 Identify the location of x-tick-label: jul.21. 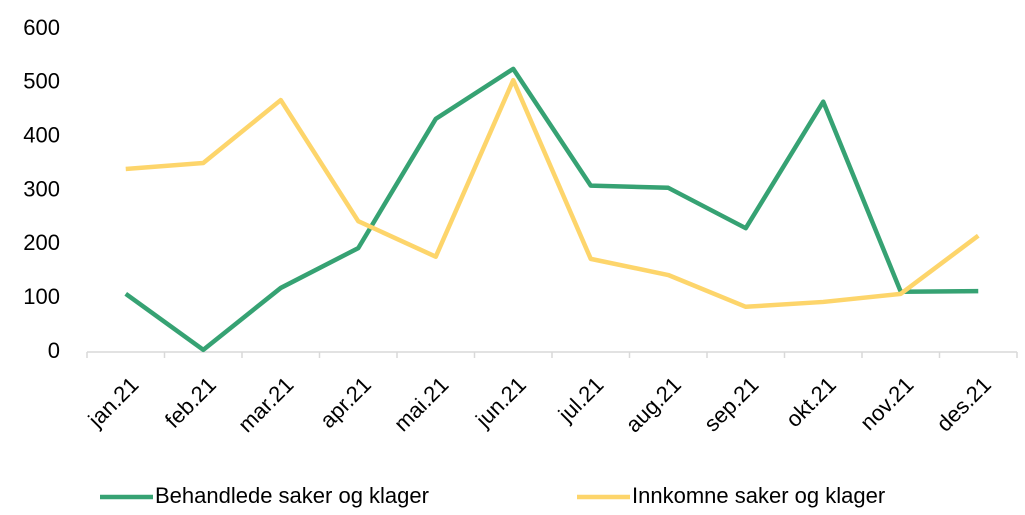
(581, 400).